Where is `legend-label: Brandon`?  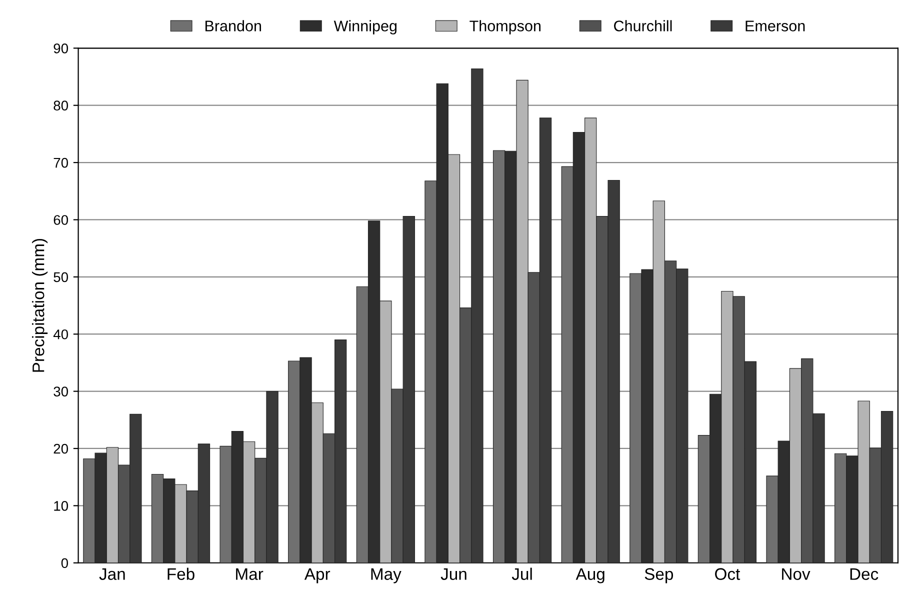
legend-label: Brandon is located at coordinates (233, 26).